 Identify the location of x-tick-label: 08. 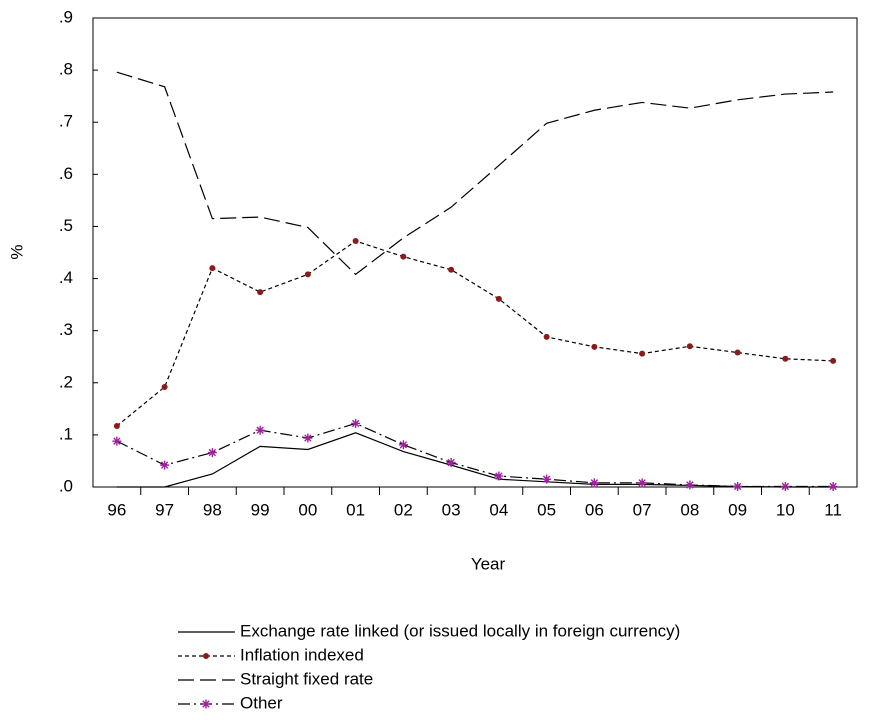
(689, 509).